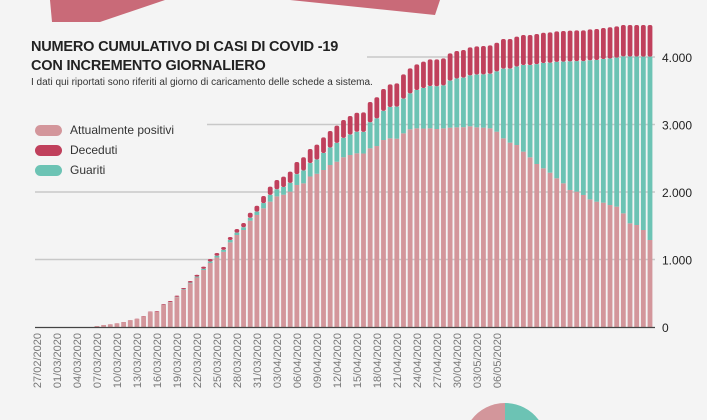 This screenshot has width=707, height=420. I want to click on x-tick-label: 21/04/2020, so click(398, 360).